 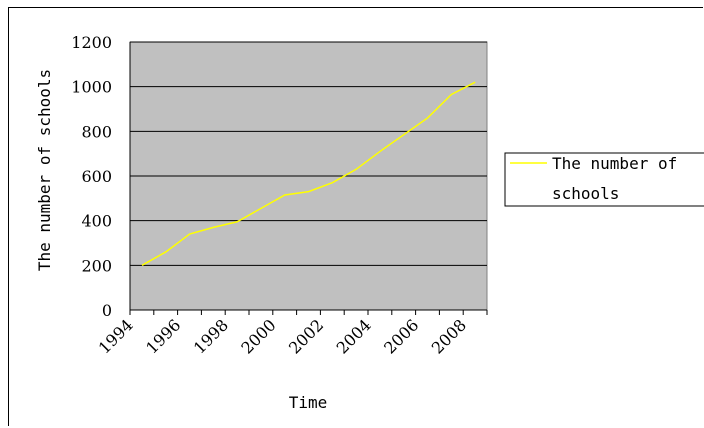 I want to click on legend-box, so click(x=604, y=179).